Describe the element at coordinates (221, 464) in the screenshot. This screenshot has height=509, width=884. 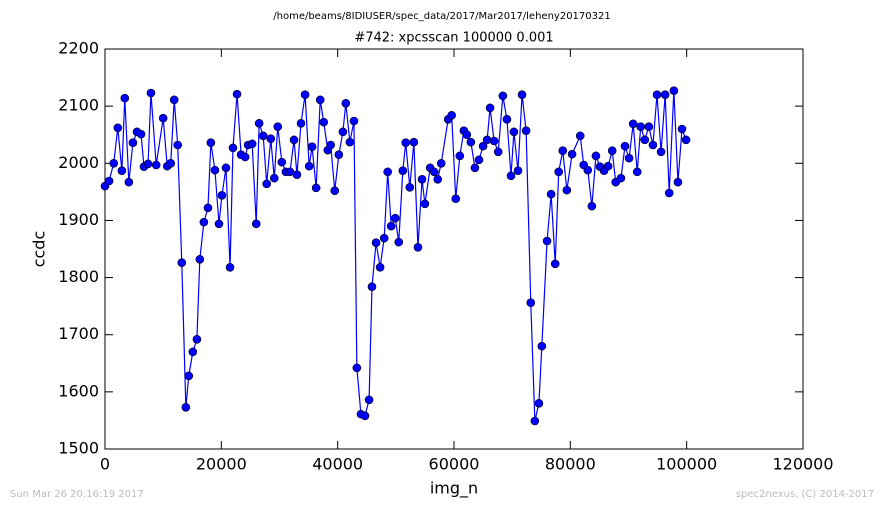
I see `x-tick-label: 20000` at that location.